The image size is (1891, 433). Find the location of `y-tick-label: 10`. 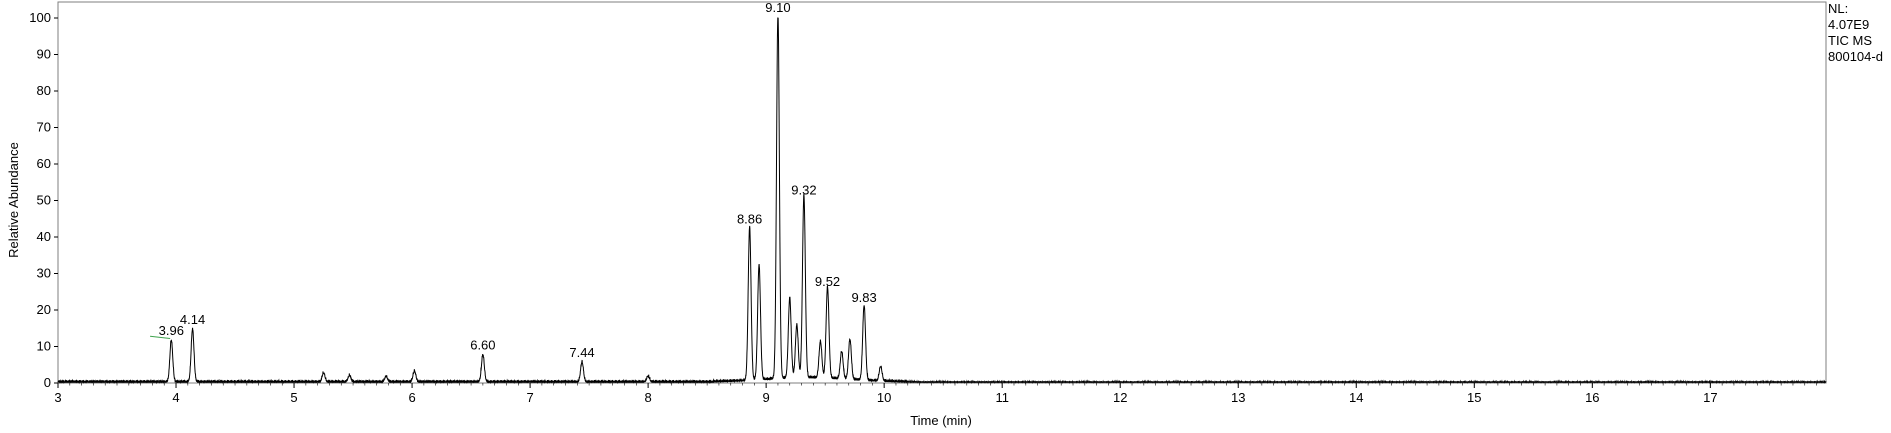

y-tick-label: 10 is located at coordinates (44, 346).